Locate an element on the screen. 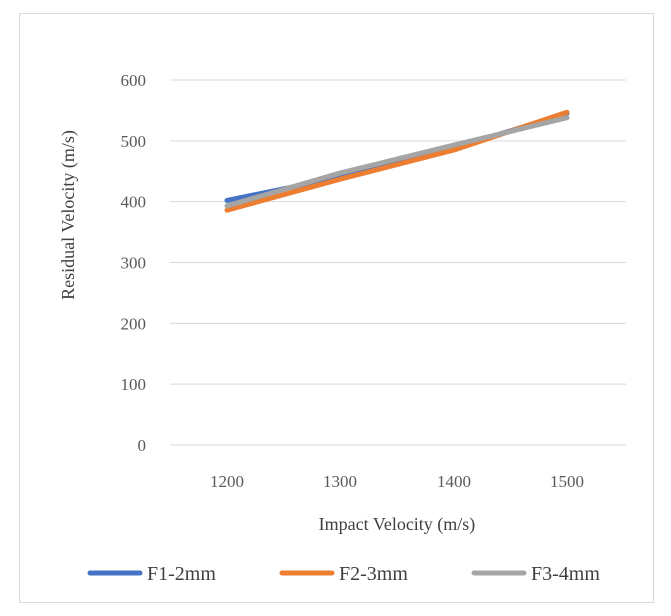 The width and height of the screenshot is (671, 616). y-tick-label-300: 300 is located at coordinates (134, 263).